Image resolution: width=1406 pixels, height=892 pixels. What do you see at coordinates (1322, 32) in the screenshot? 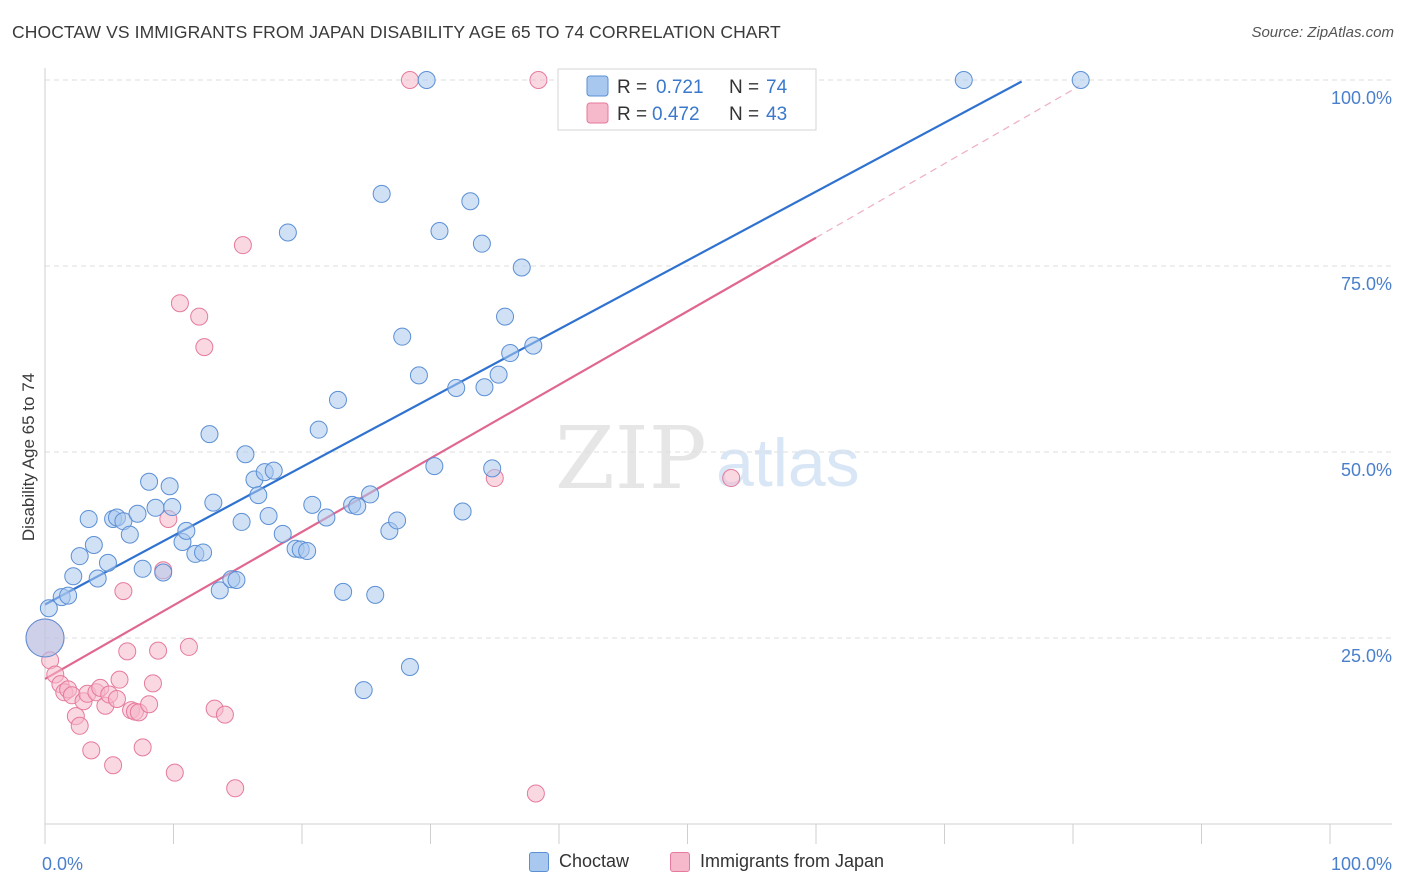
I see `source-label: Source: ZipAtlas.com` at bounding box center [1322, 32].